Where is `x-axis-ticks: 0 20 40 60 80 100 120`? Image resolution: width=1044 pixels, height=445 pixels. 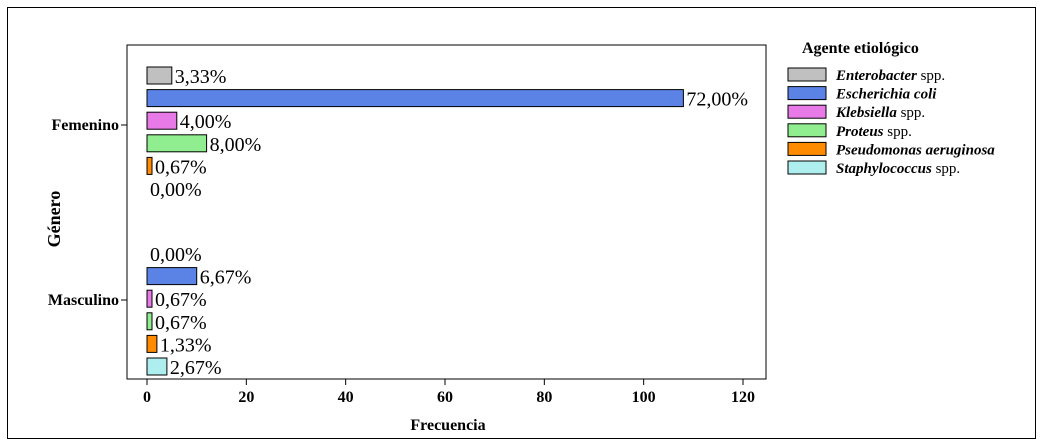
x-axis-ticks: 0 20 40 60 80 100 120 is located at coordinates (449, 392).